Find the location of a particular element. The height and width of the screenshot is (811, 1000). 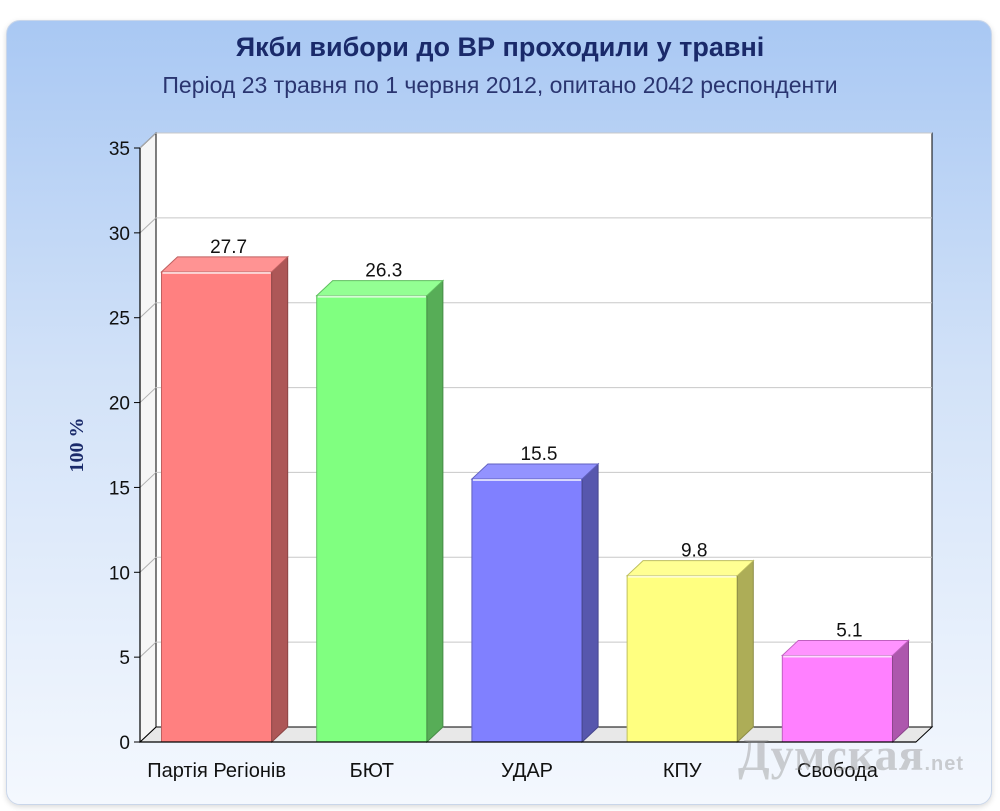

bar-value-label: 26.3 is located at coordinates (383, 271).